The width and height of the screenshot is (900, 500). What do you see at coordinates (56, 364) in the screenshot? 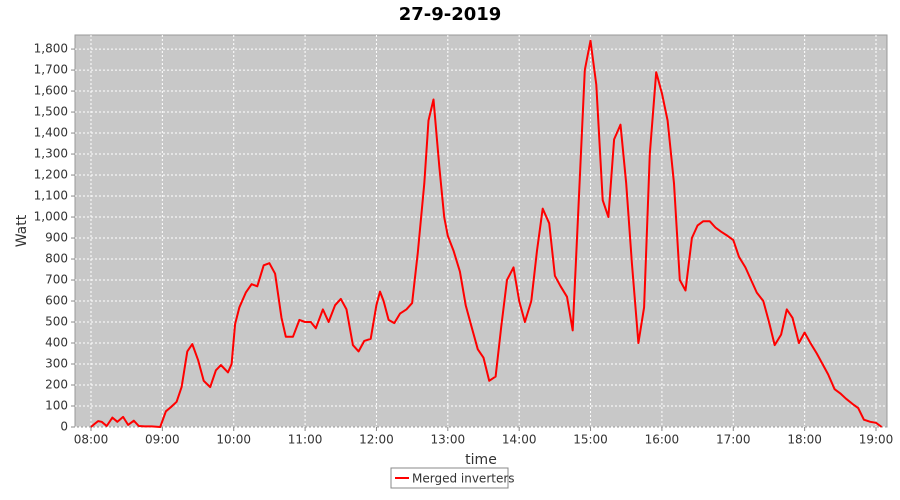
I see `y-tick-label: 300` at bounding box center [56, 364].